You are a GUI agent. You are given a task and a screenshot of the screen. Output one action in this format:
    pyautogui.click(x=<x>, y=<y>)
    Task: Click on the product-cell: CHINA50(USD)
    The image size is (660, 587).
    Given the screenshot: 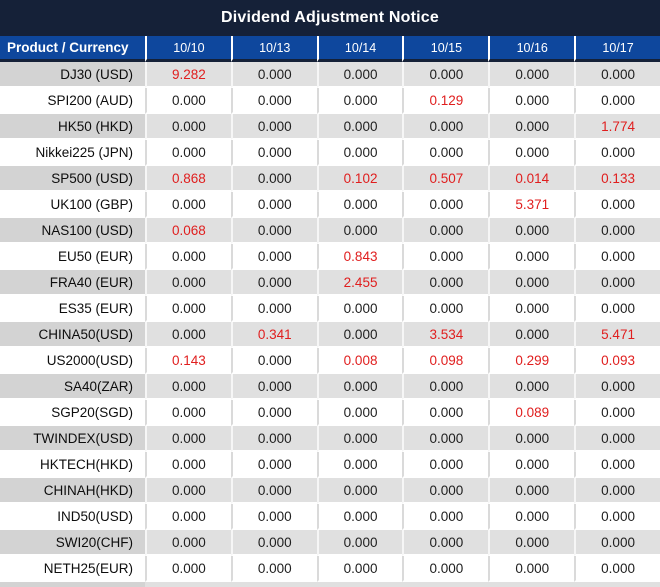 What is the action you would take?
    pyautogui.click(x=72, y=335)
    